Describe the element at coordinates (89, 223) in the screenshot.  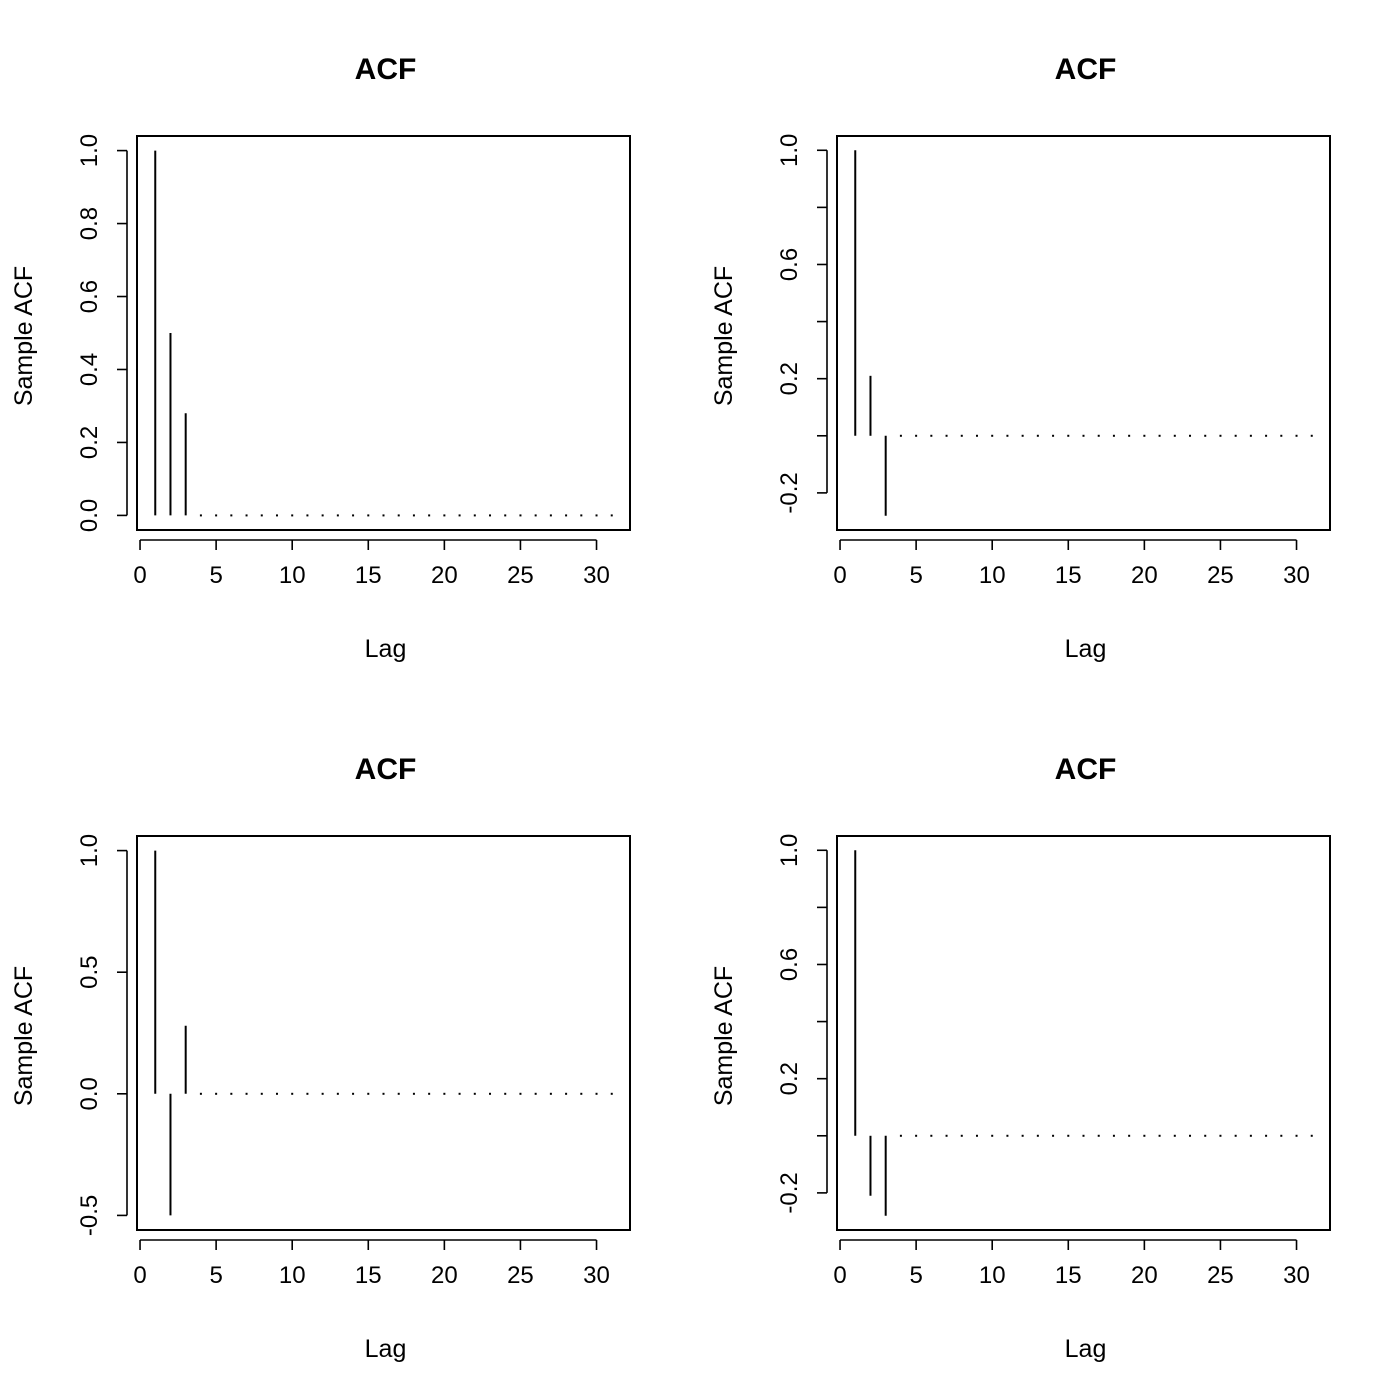
I see `y-tick-label: 0.8` at that location.